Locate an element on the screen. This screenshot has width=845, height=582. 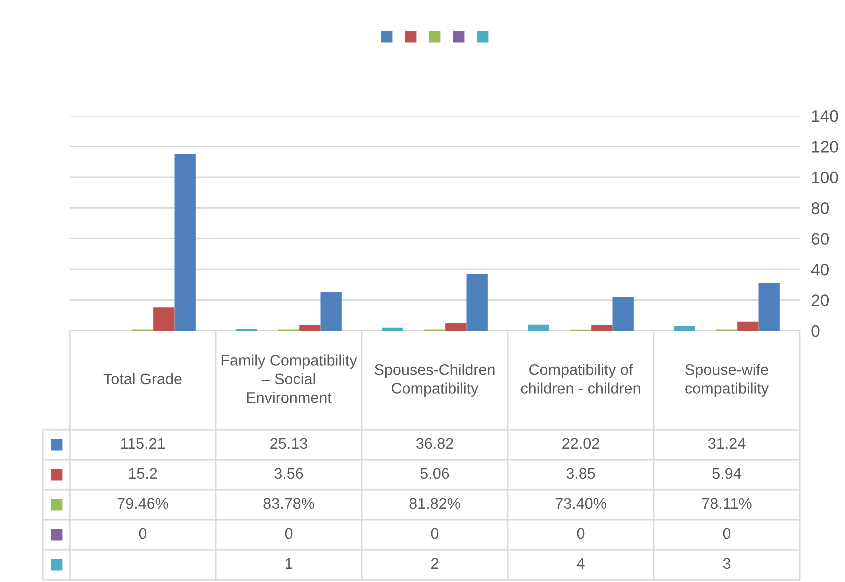
data-label: 5.94 is located at coordinates (727, 474).